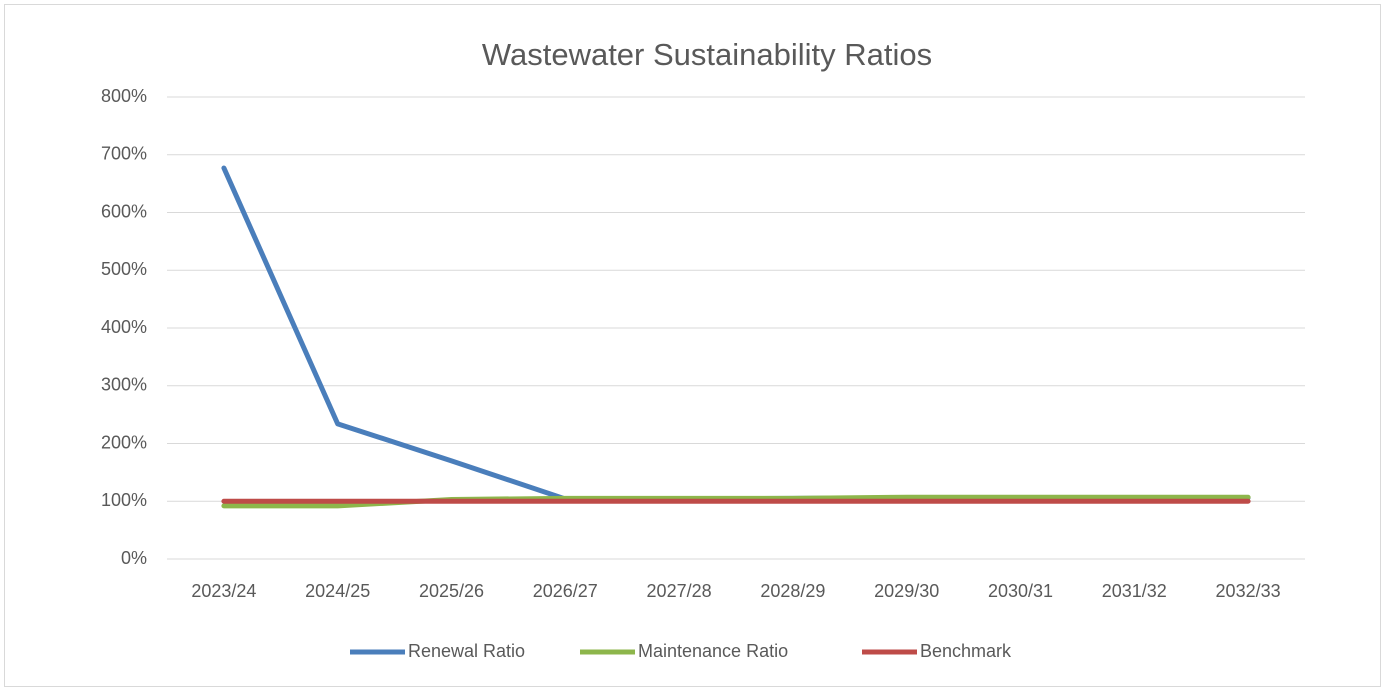 Image resolution: width=1386 pixels, height=691 pixels. I want to click on x-tick-label: 2025/26, so click(451, 591).